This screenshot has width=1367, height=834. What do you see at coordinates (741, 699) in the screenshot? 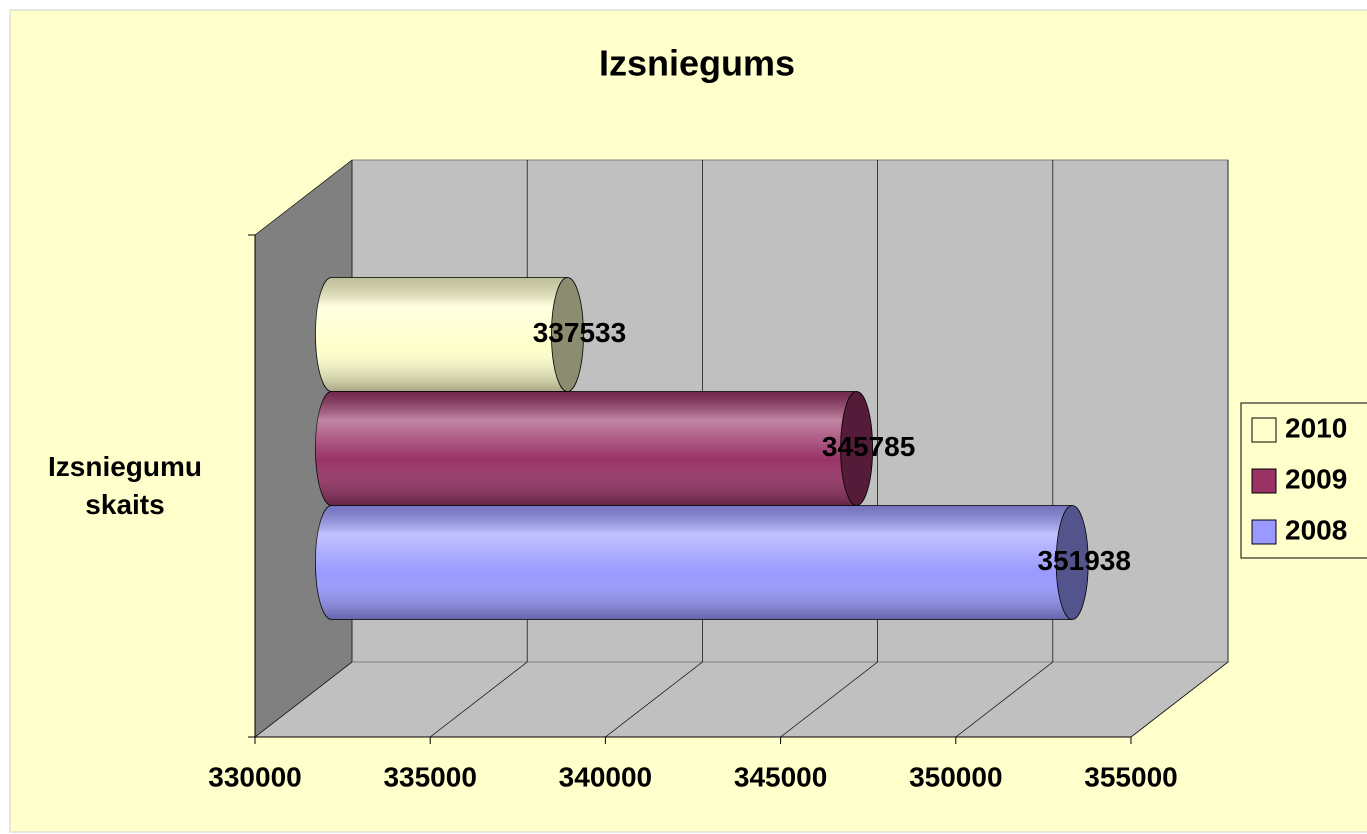
I see `floor` at bounding box center [741, 699].